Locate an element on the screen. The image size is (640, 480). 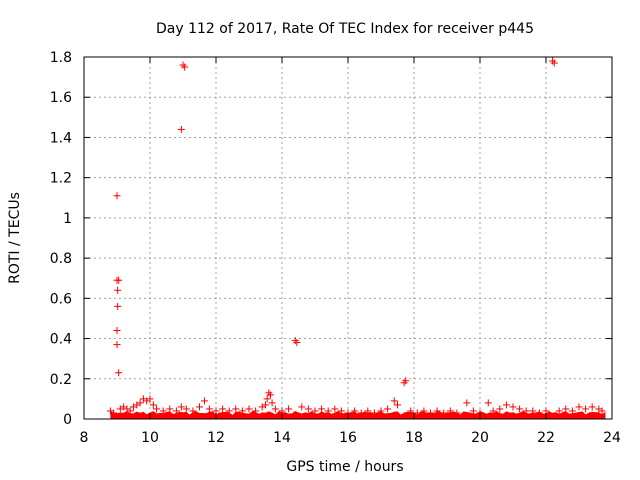
y-tick-label: 0.8 is located at coordinates (61, 259).